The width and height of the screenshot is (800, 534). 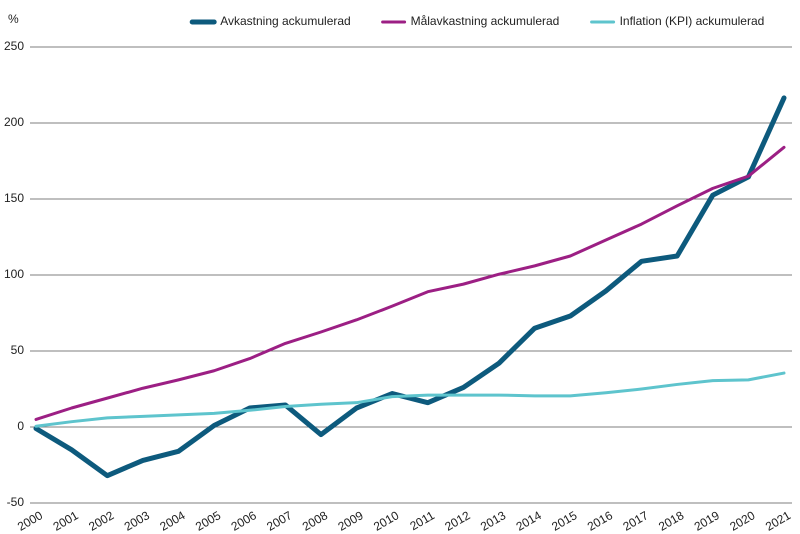 What do you see at coordinates (285, 21) in the screenshot?
I see `legend-label: Avkastning ackumulerad` at bounding box center [285, 21].